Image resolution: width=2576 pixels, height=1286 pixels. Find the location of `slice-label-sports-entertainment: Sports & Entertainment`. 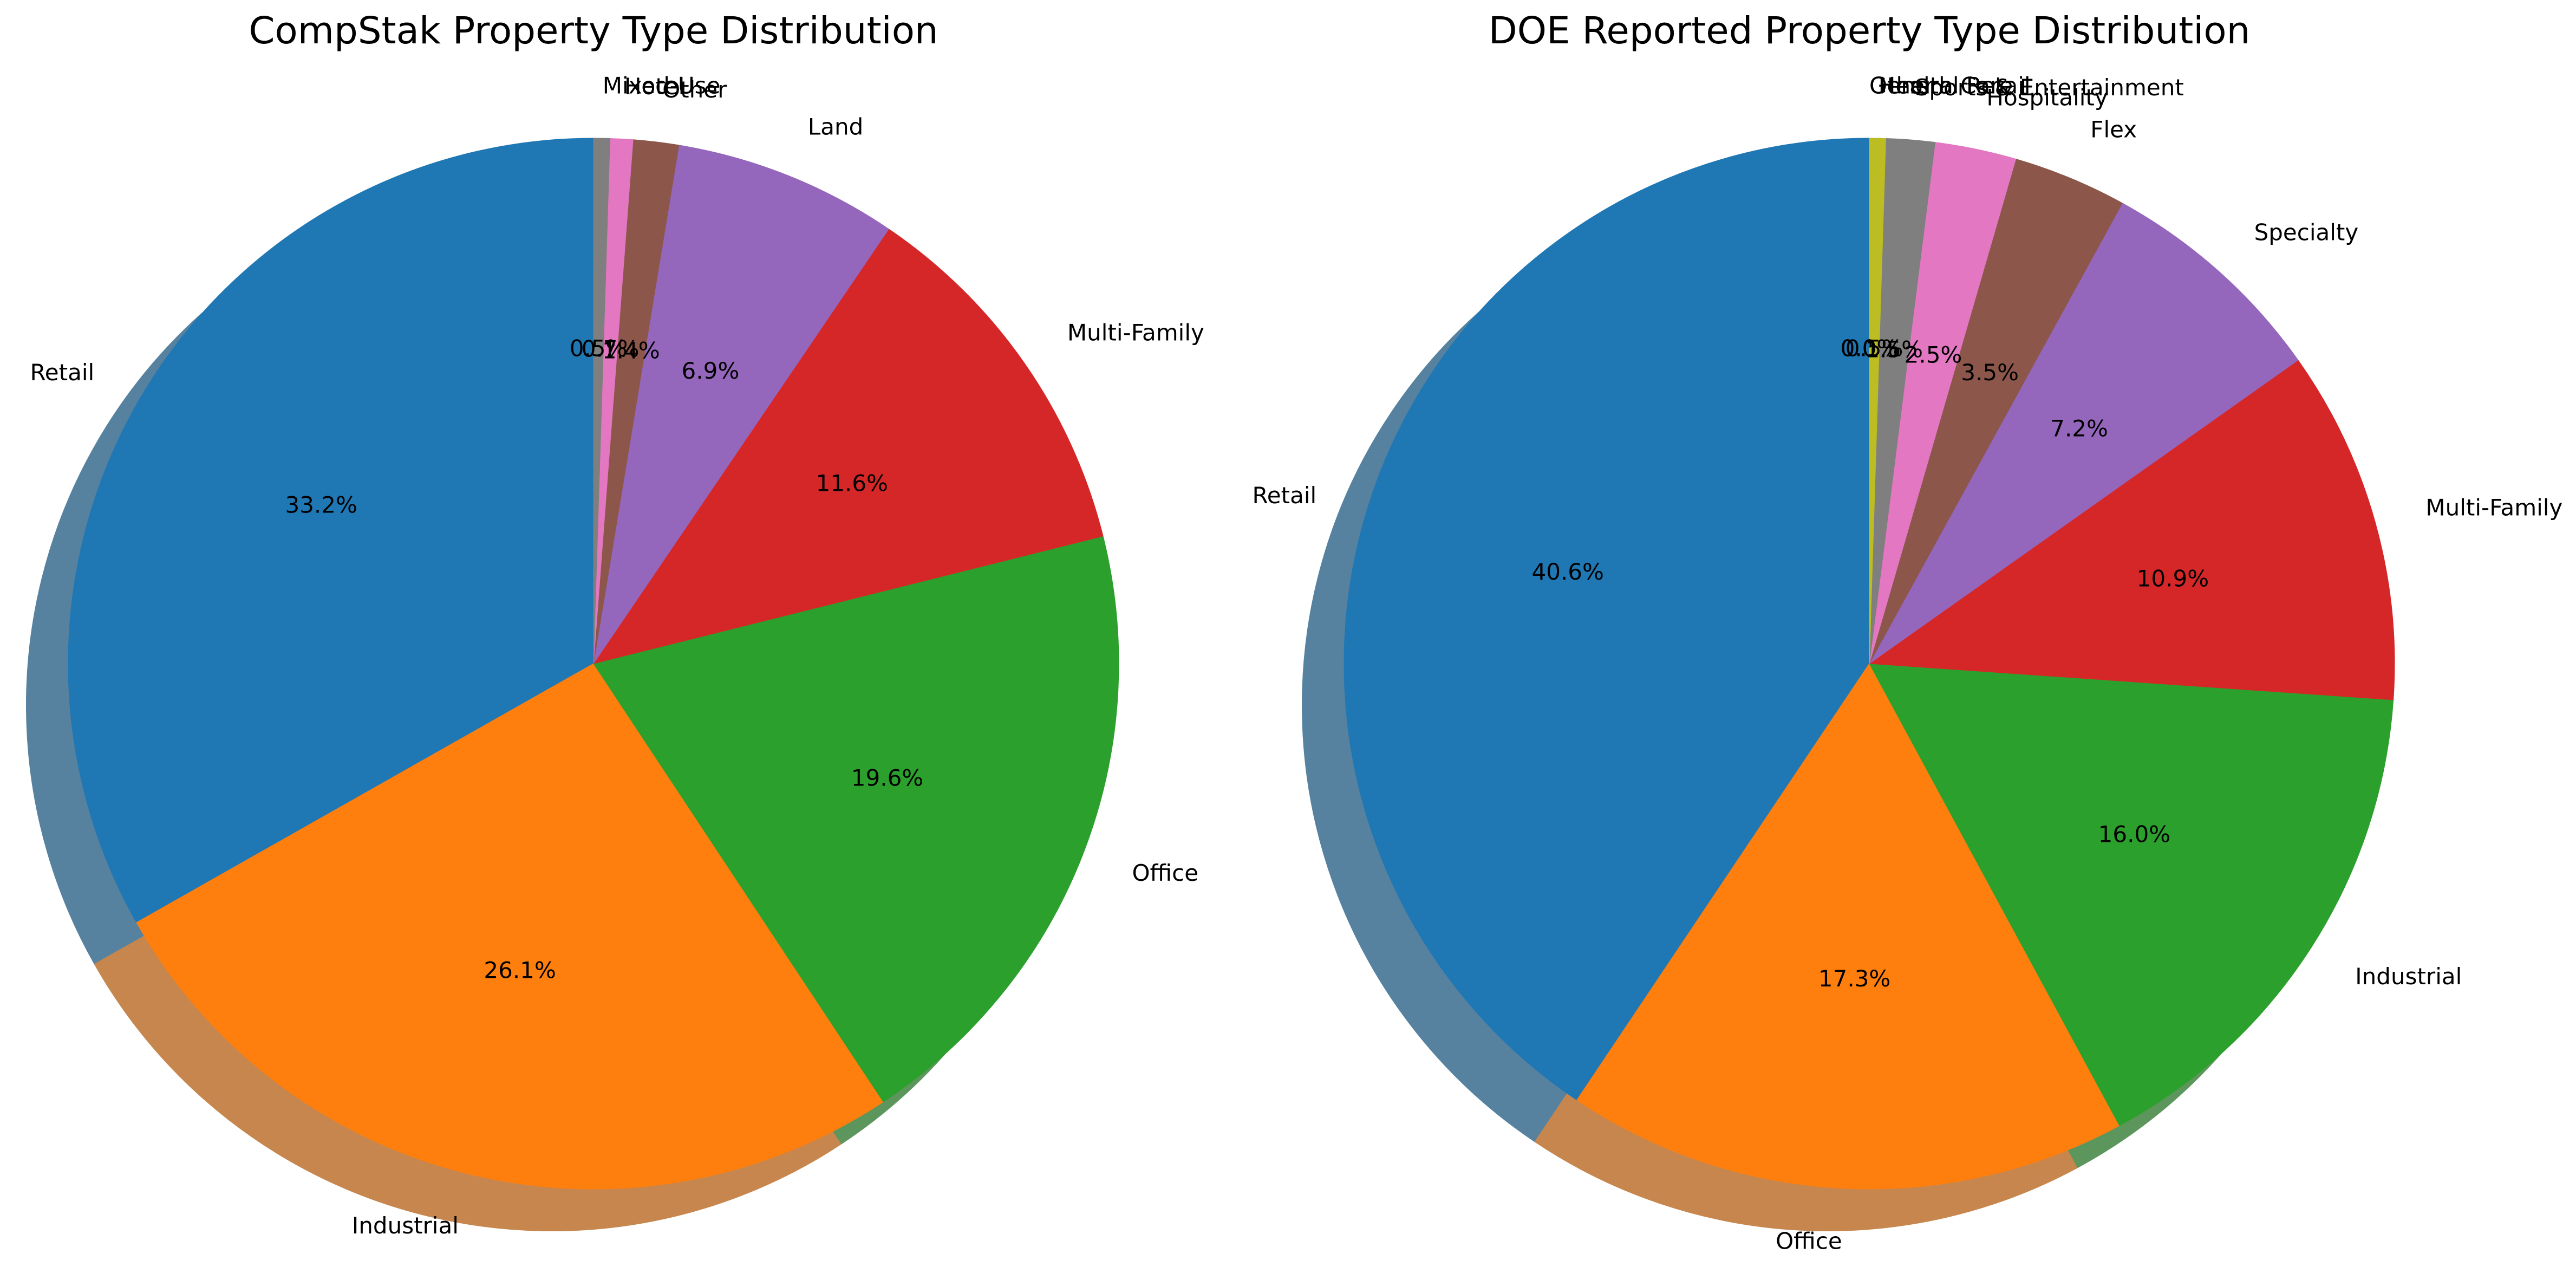

slice-label-sports-entertainment: Sports & Entertainment is located at coordinates (2049, 87).